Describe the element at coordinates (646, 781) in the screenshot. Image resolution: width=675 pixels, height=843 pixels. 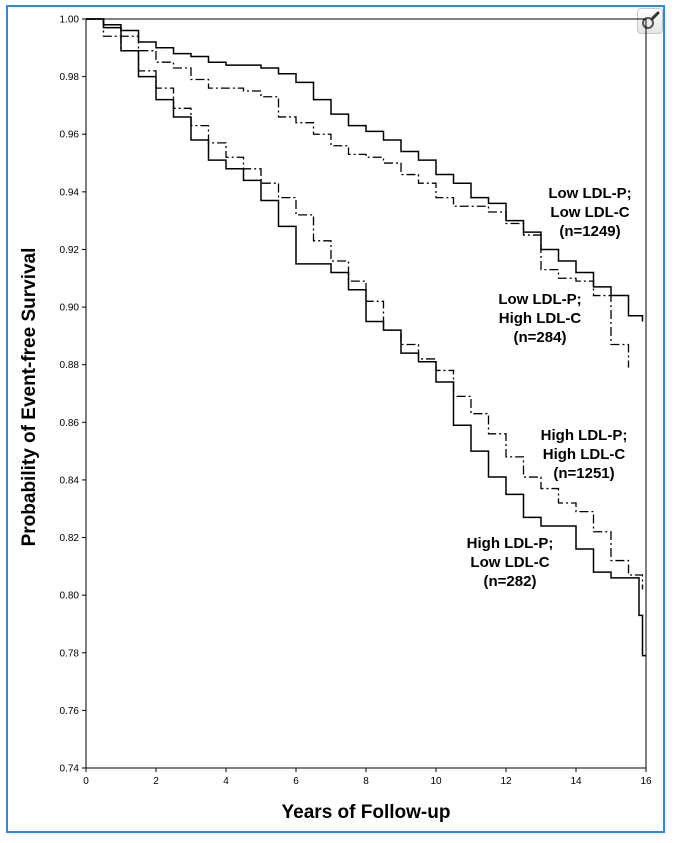
I see `x-tick-label: 16` at that location.